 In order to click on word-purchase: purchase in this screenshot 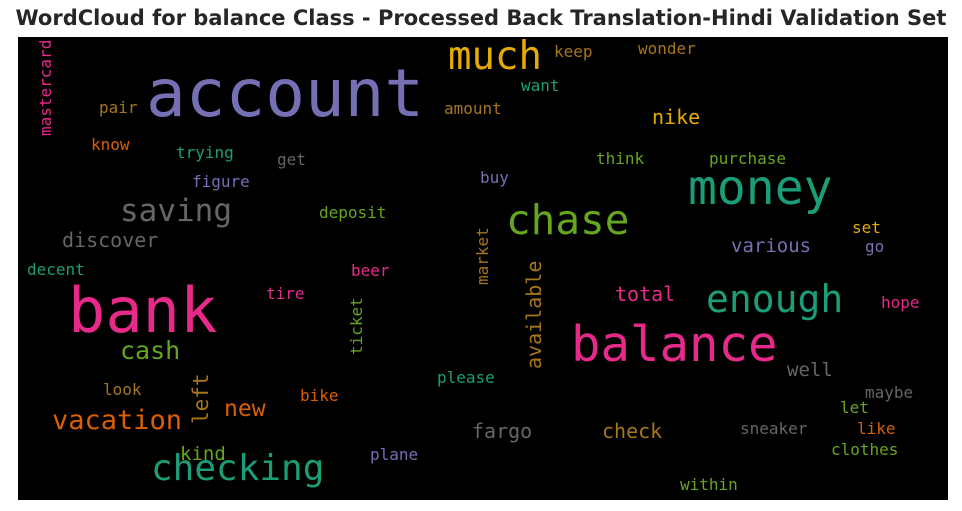, I will do `click(748, 158)`.